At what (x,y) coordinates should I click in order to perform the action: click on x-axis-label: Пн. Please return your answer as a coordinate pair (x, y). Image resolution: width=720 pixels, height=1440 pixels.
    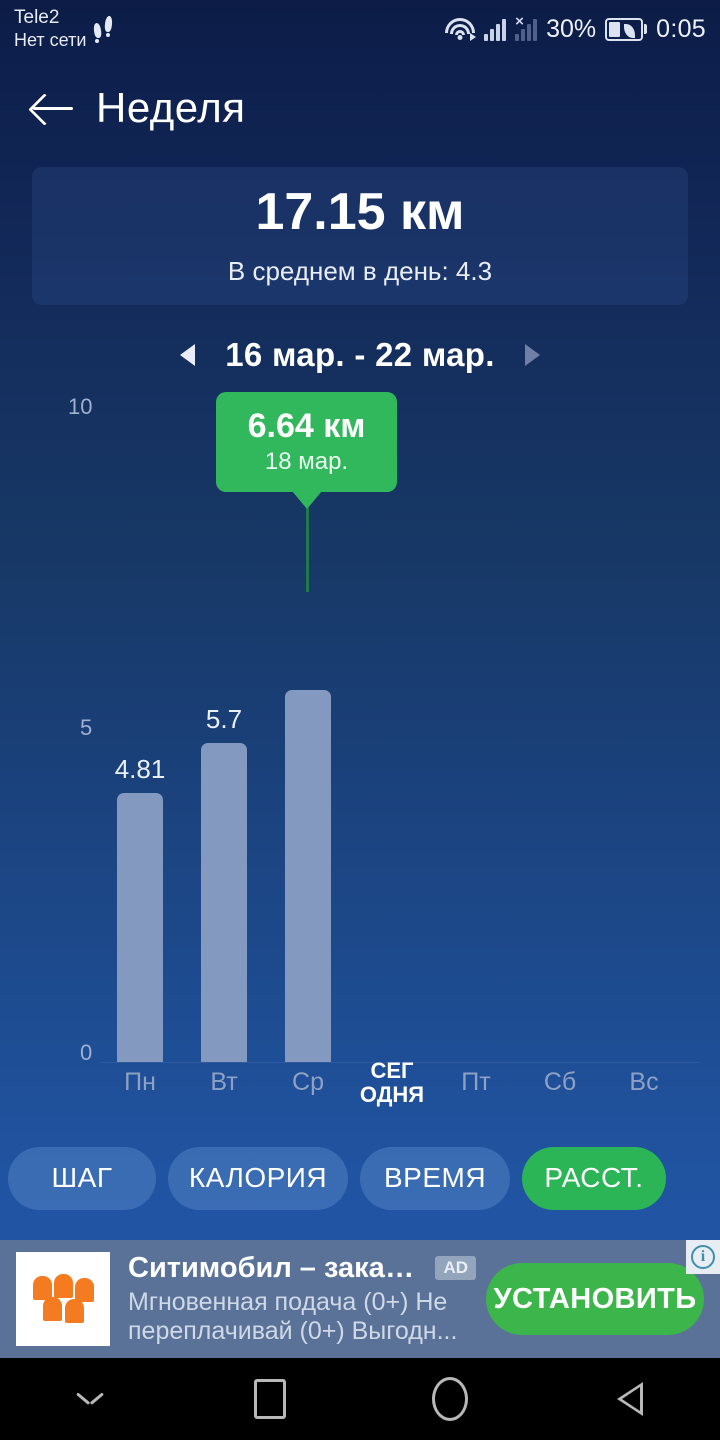
    Looking at the image, I should click on (140, 1082).